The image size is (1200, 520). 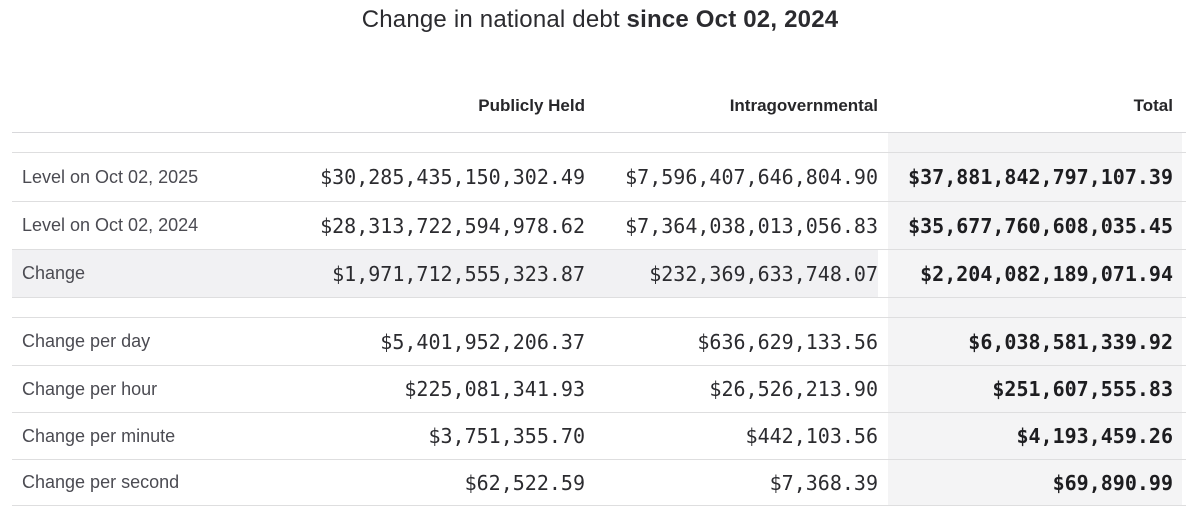 I want to click on col-header-publicly-held: Publicly Held, so click(x=531, y=105).